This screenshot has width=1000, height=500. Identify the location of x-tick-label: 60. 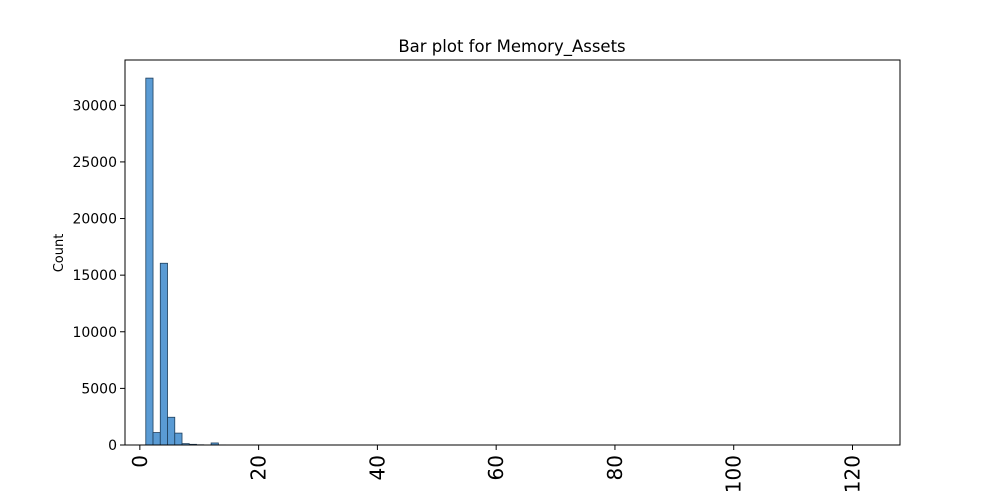
(496, 467).